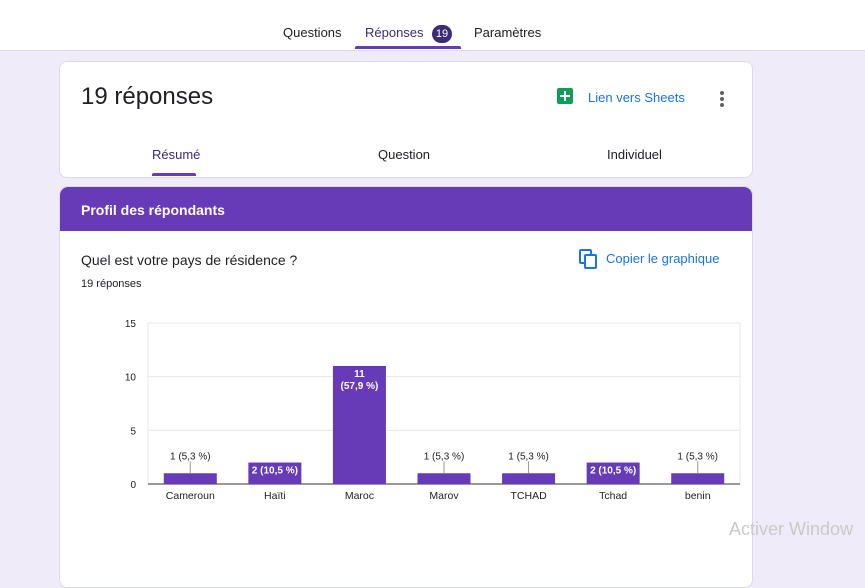 This screenshot has width=865, height=588. Describe the element at coordinates (634, 154) in the screenshot. I see `subtab-individual: Individuel` at that location.